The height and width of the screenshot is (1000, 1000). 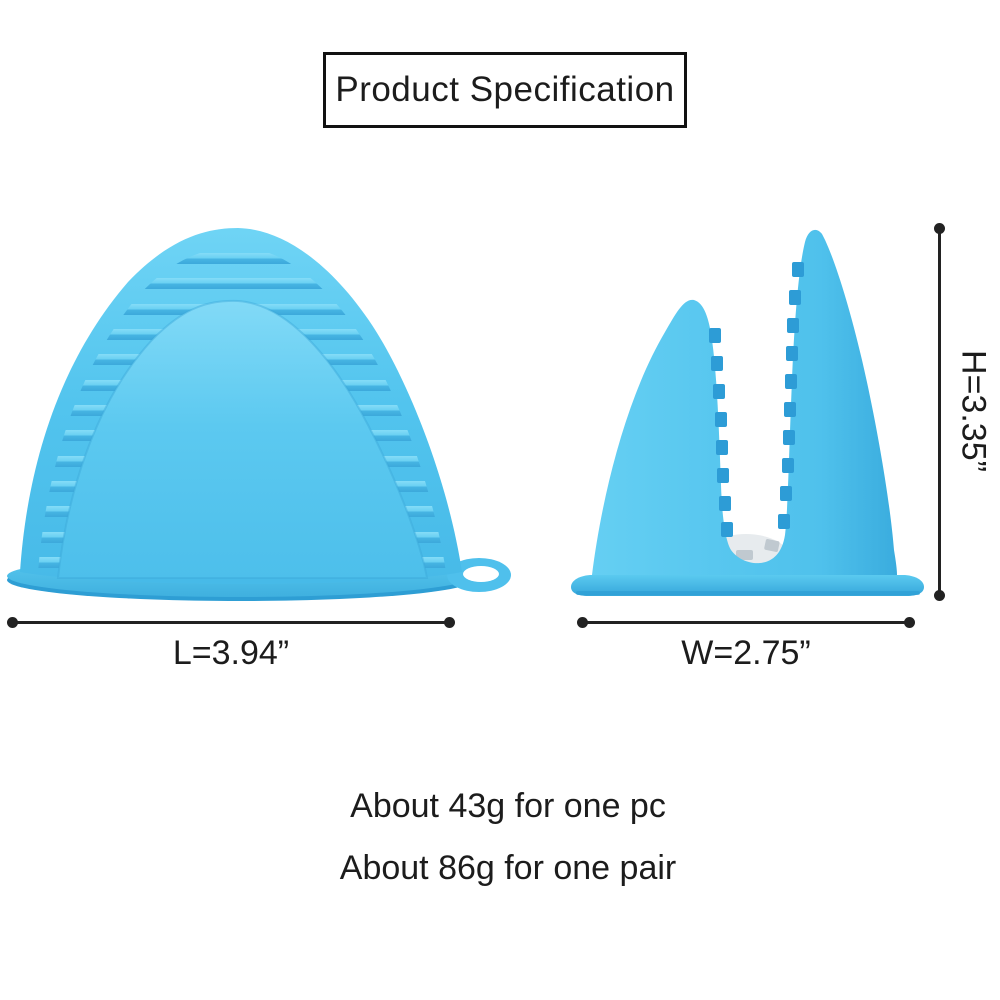 I want to click on grip-nubs-back-fin, so click(x=791, y=395).